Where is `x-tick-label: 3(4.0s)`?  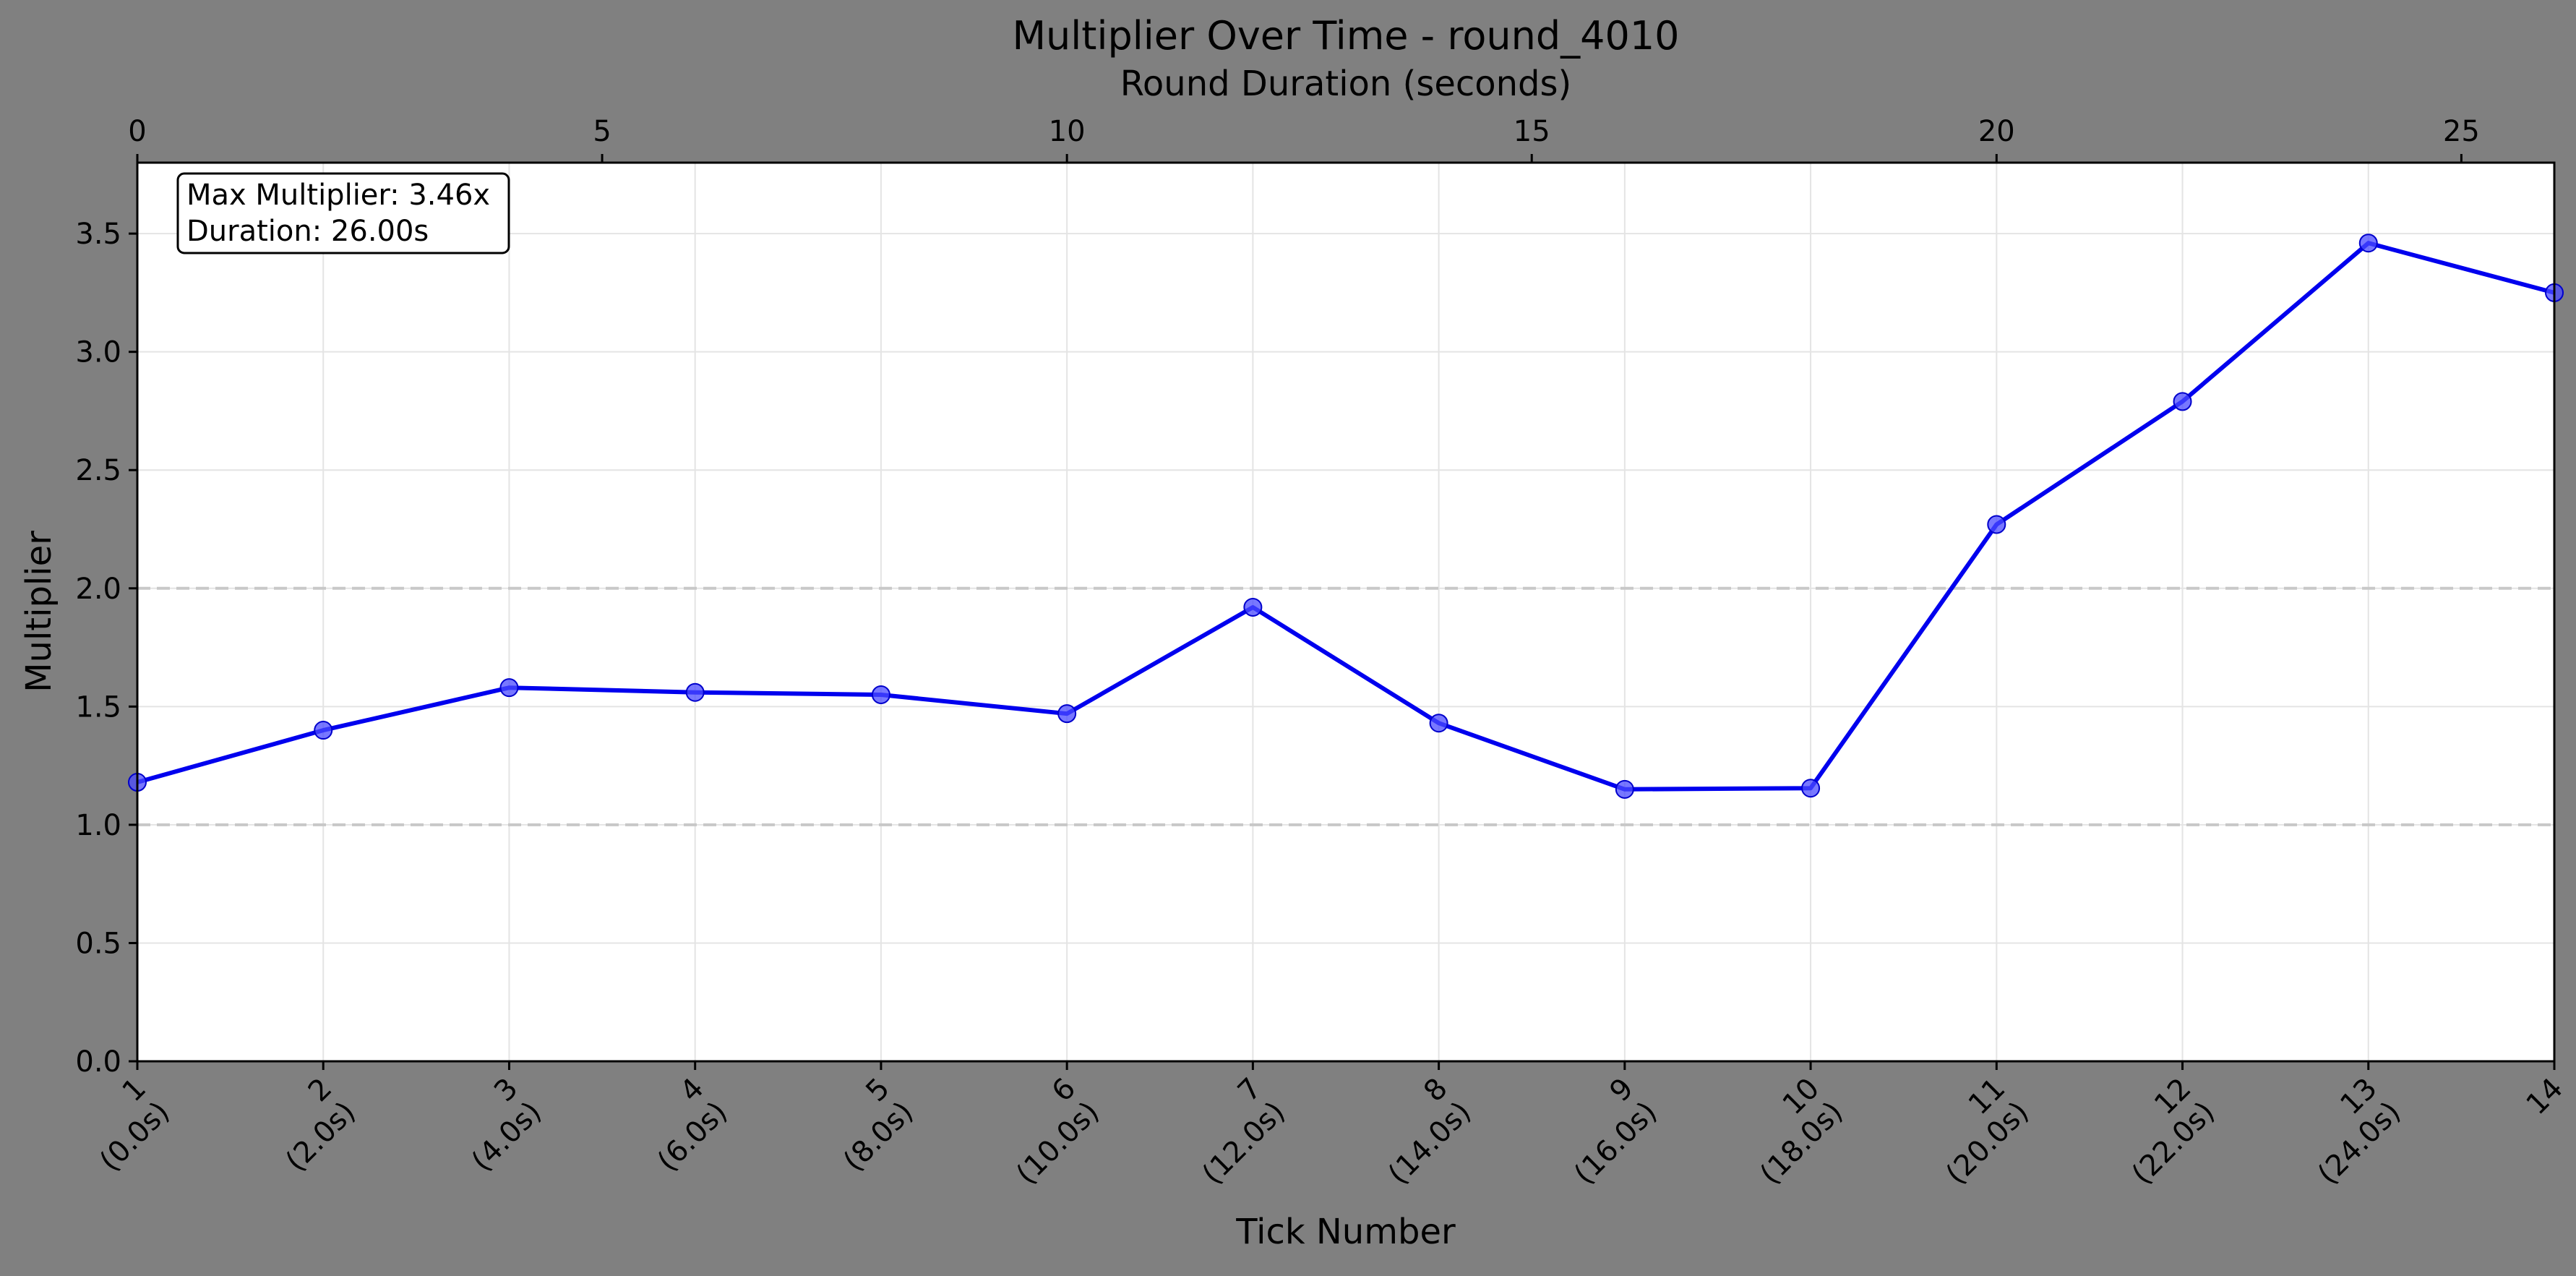
x-tick-label: 3(4.0s) is located at coordinates (495, 1125).